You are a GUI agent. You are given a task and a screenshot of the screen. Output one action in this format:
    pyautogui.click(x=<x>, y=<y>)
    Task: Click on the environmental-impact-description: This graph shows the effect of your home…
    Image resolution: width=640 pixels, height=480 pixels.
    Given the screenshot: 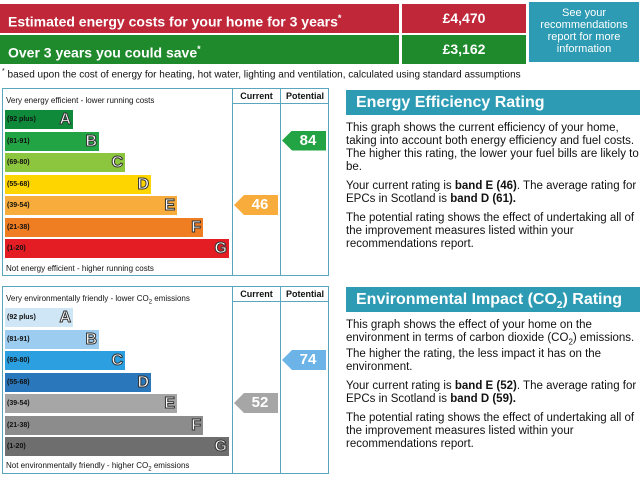 What is the action you would take?
    pyautogui.click(x=493, y=388)
    